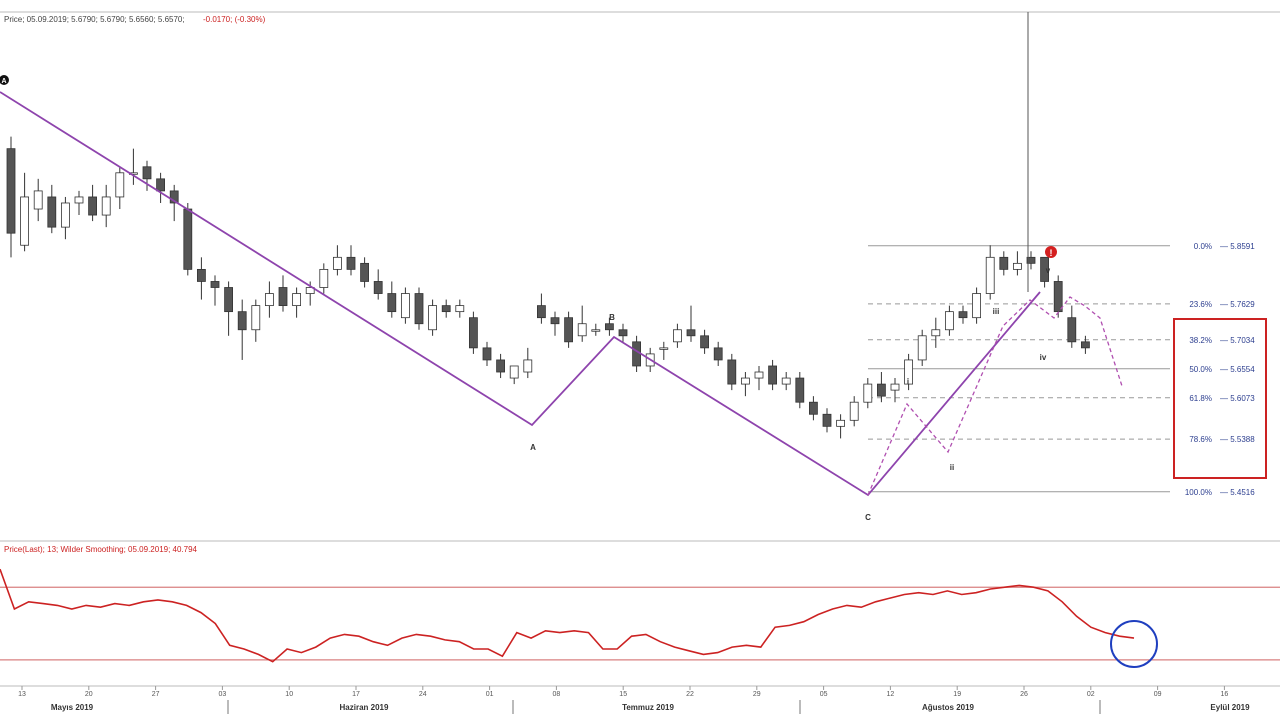 The image size is (1280, 725). I want to click on warning-icon-glyph: !, so click(1051, 253).